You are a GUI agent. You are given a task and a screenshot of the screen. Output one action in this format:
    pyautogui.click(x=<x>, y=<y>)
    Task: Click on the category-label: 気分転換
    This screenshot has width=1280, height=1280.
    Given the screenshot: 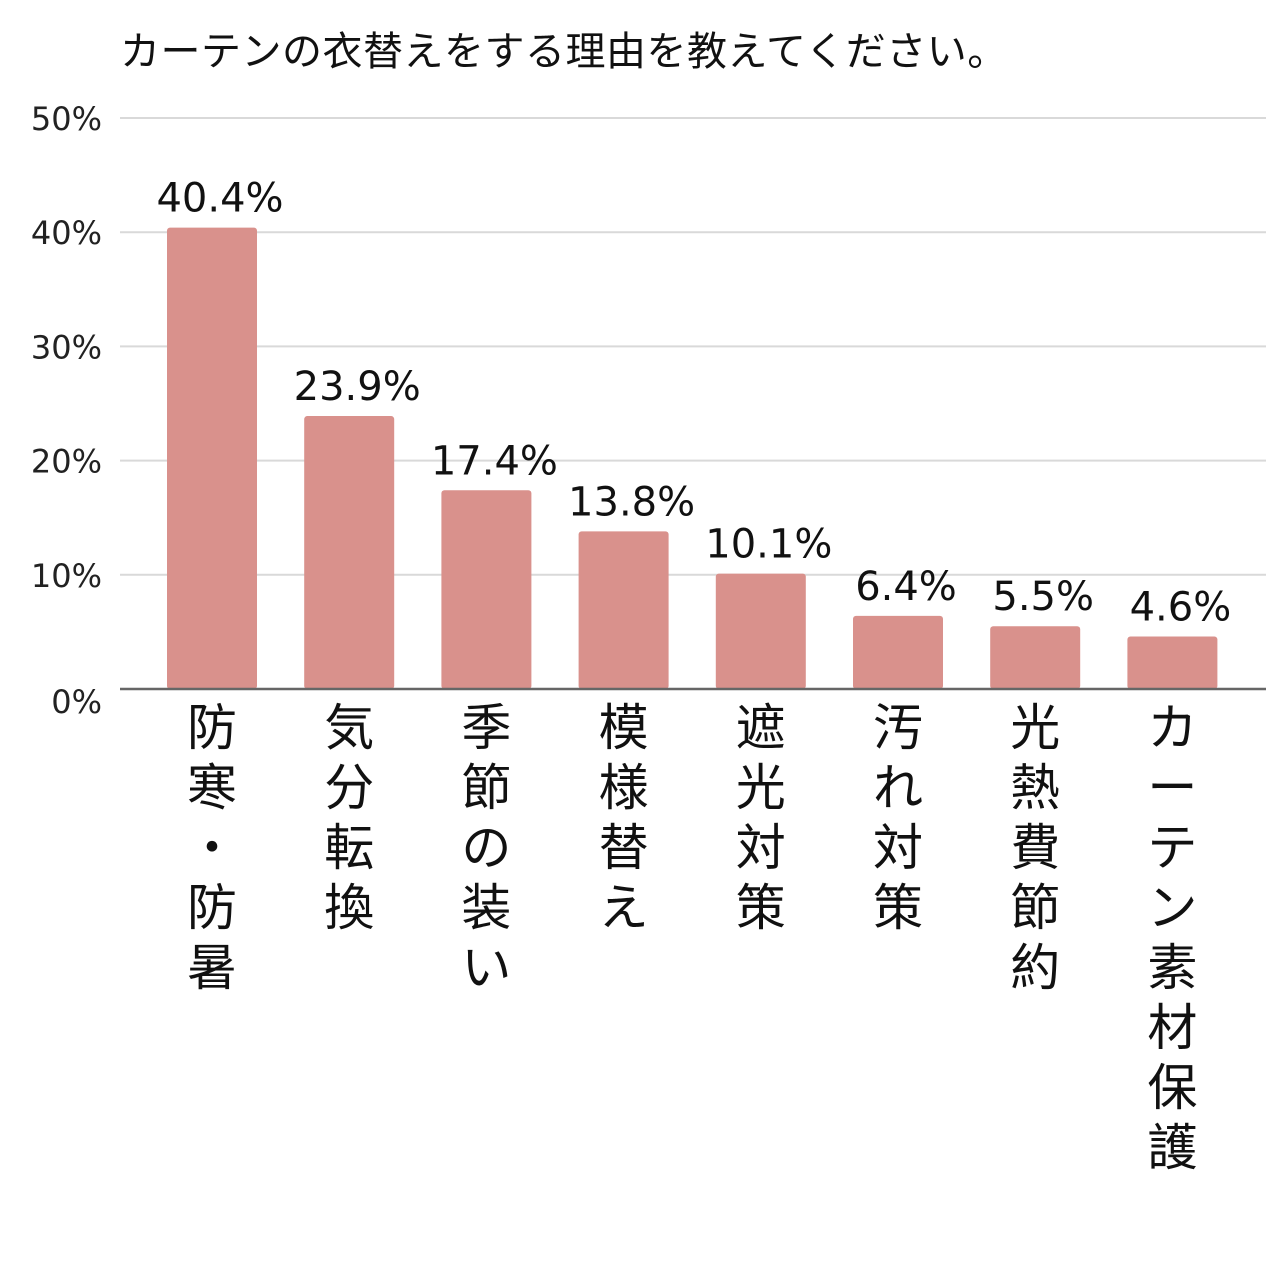 What is the action you would take?
    pyautogui.click(x=349, y=818)
    